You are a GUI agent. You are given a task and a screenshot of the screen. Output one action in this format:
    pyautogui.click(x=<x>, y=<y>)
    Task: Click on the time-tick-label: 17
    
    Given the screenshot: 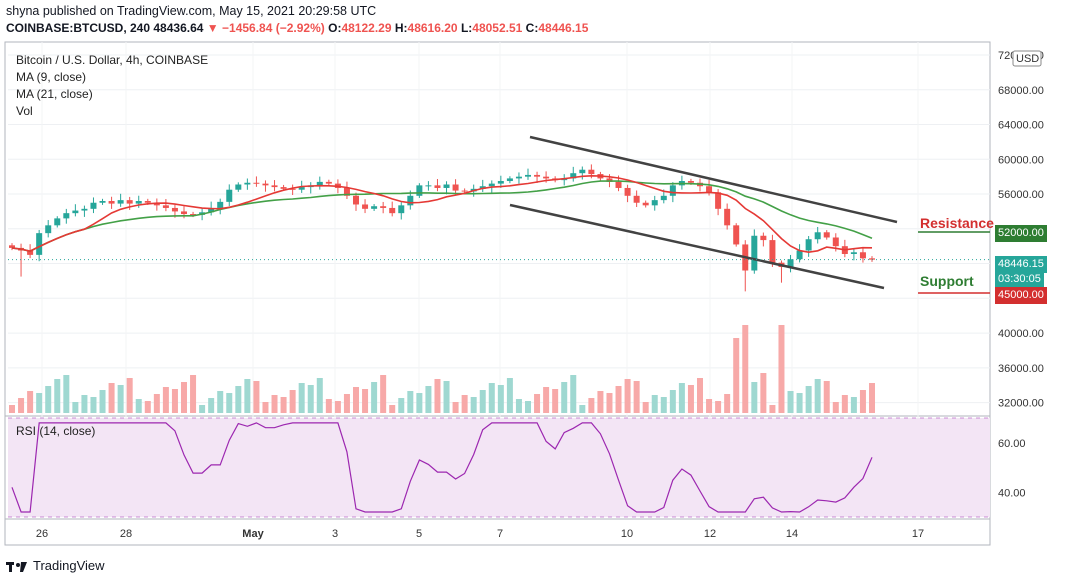 What is the action you would take?
    pyautogui.click(x=918, y=534)
    